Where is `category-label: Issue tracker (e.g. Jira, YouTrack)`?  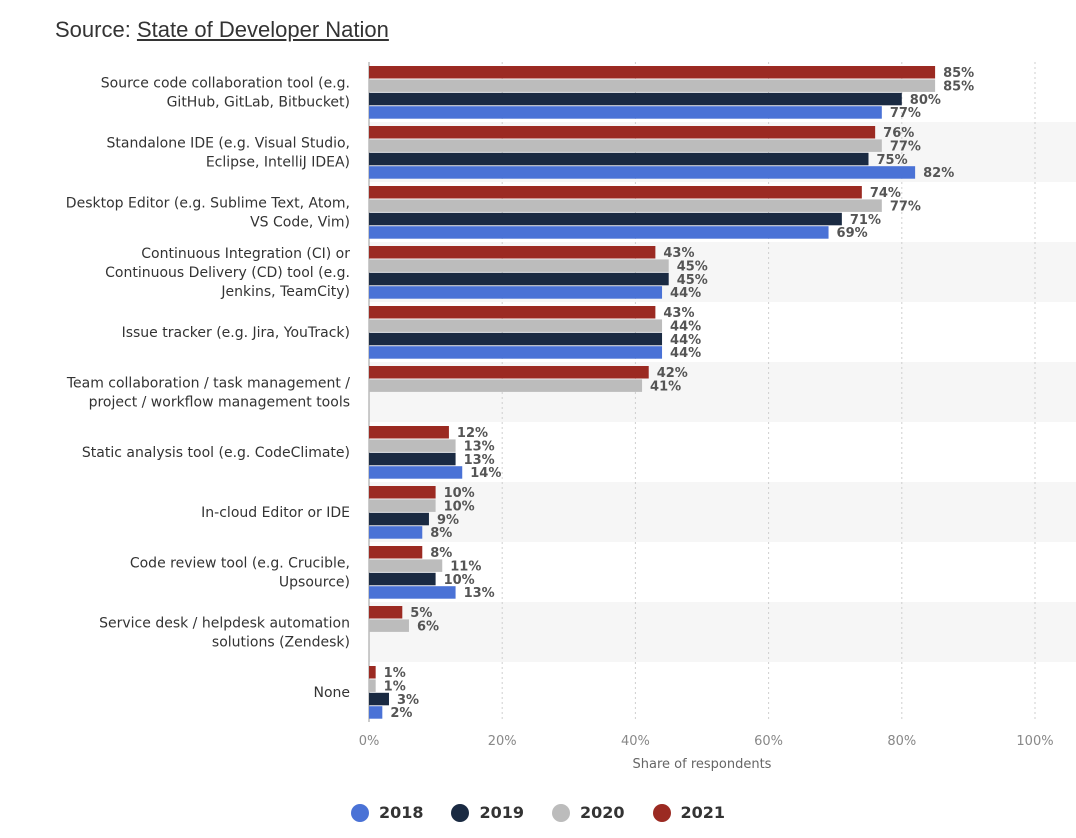 category-label: Issue tracker (e.g. Jira, YouTrack) is located at coordinates (236, 333).